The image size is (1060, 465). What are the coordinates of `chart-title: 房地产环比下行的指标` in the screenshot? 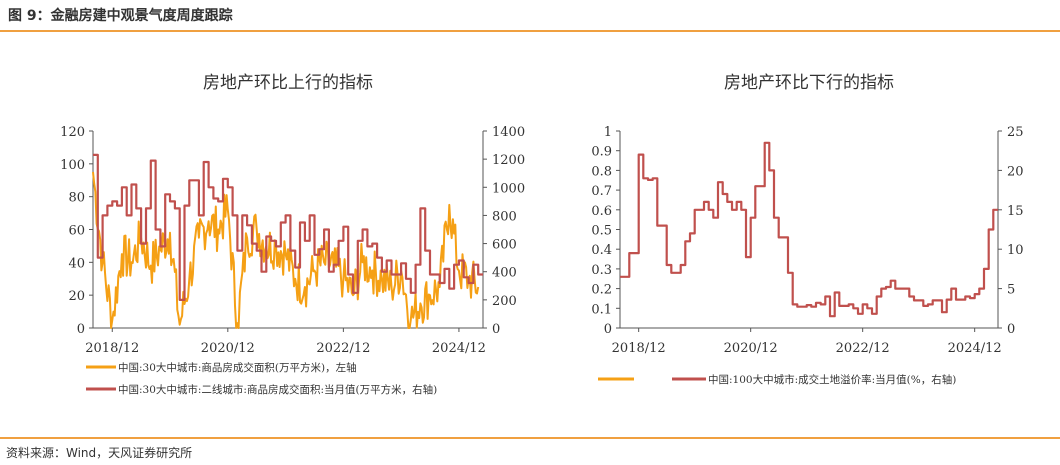 It's located at (809, 83).